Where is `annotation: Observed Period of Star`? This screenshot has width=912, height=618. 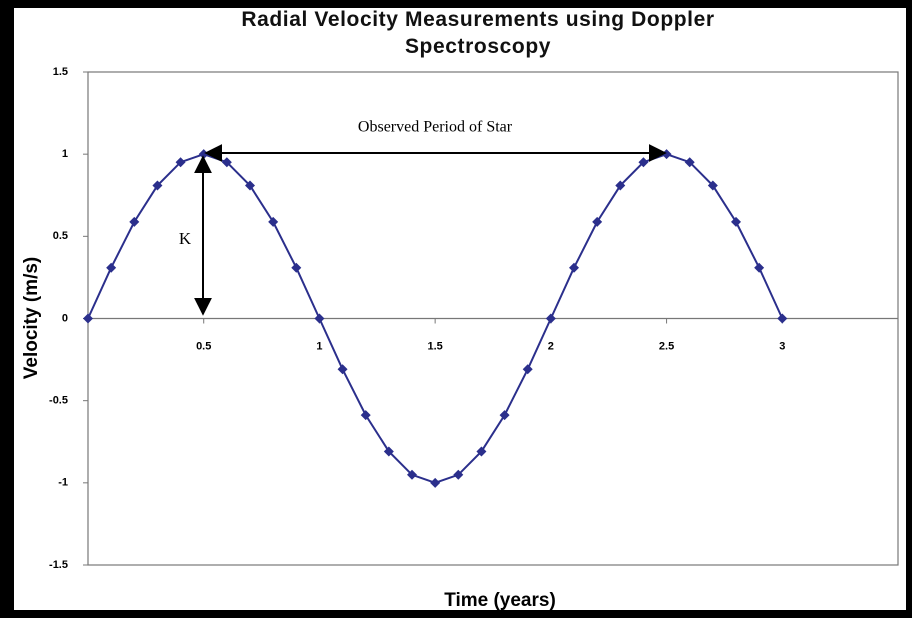
annotation: Observed Period of Star is located at coordinates (435, 127).